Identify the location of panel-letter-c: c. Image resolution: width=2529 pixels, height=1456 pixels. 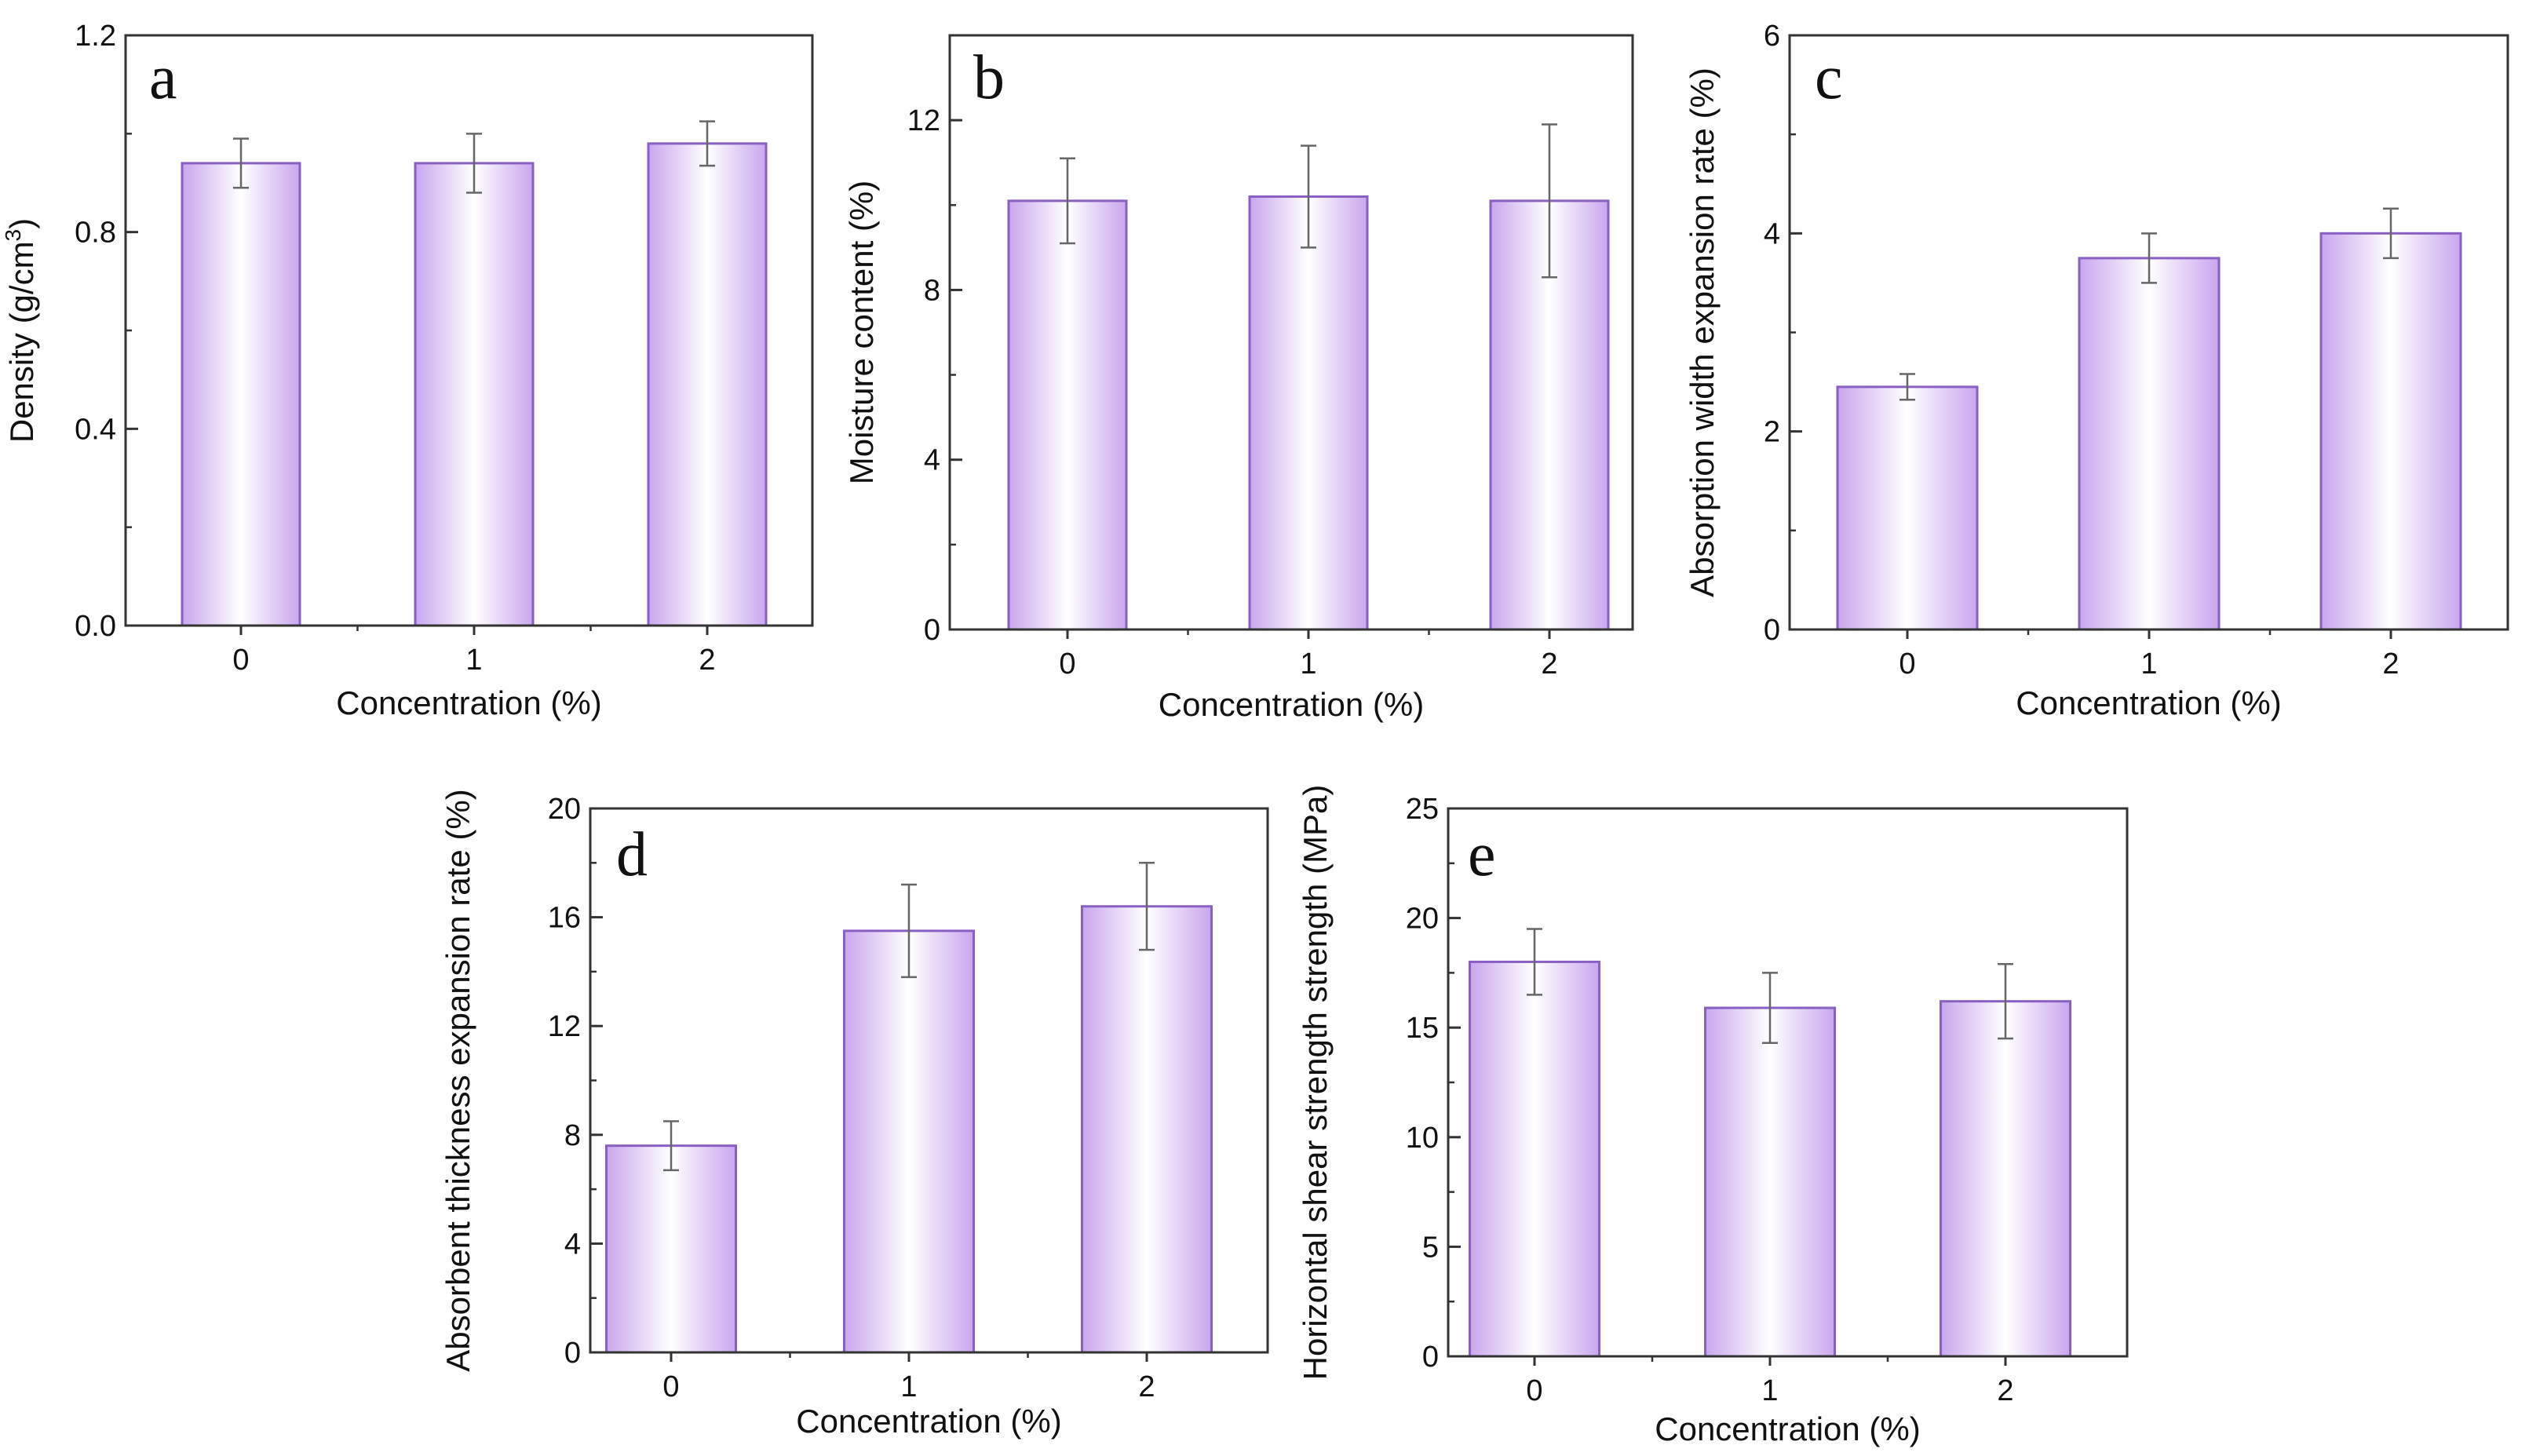
(1829, 77).